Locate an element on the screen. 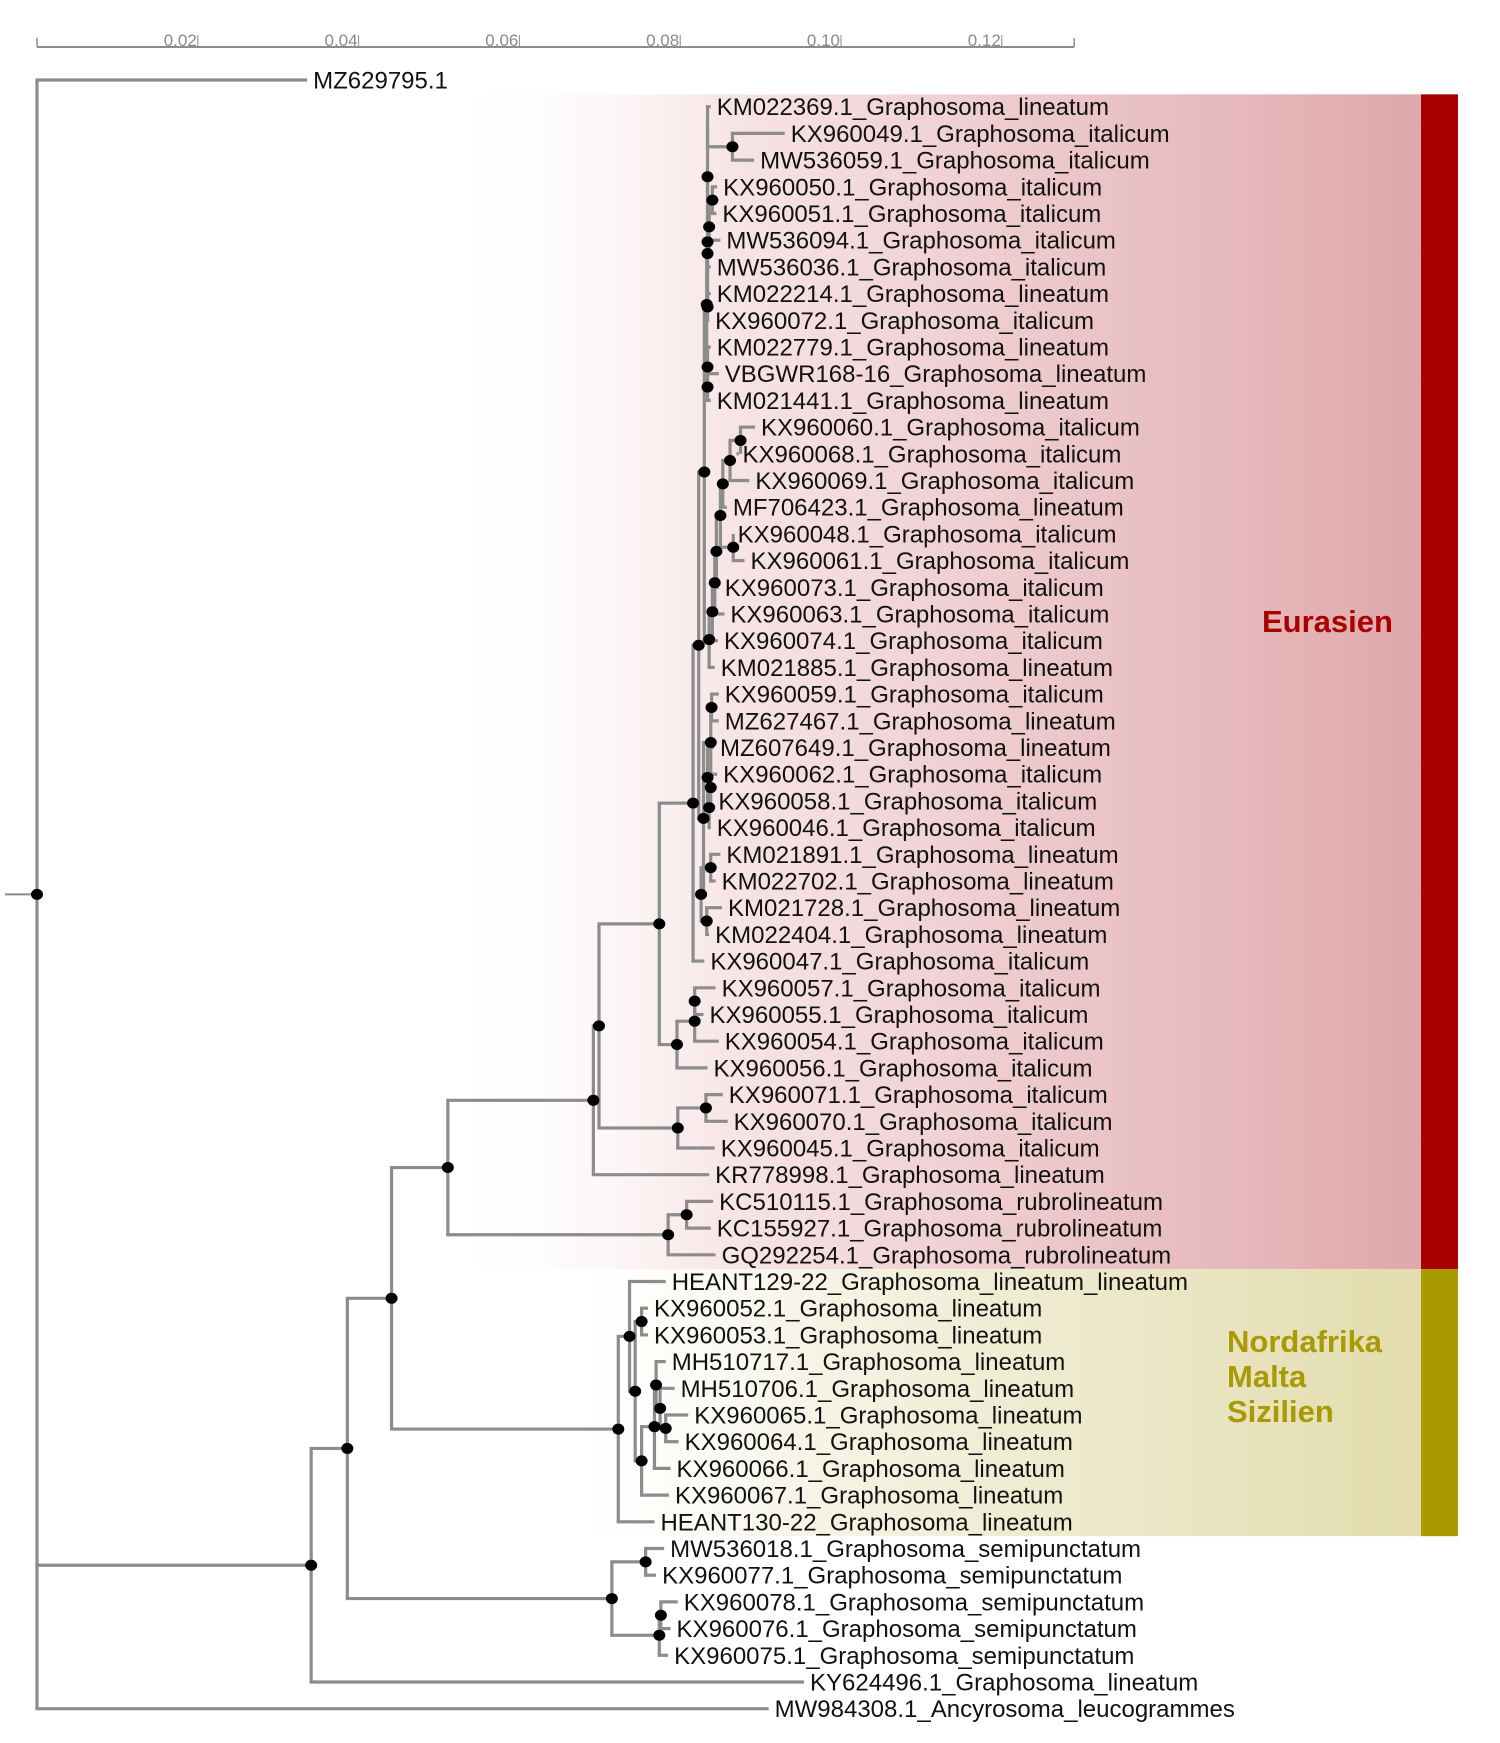 This screenshot has height=1743, width=1500. tip-label: MH510706.1_Graphosoma_lineatum is located at coordinates (878, 1389).